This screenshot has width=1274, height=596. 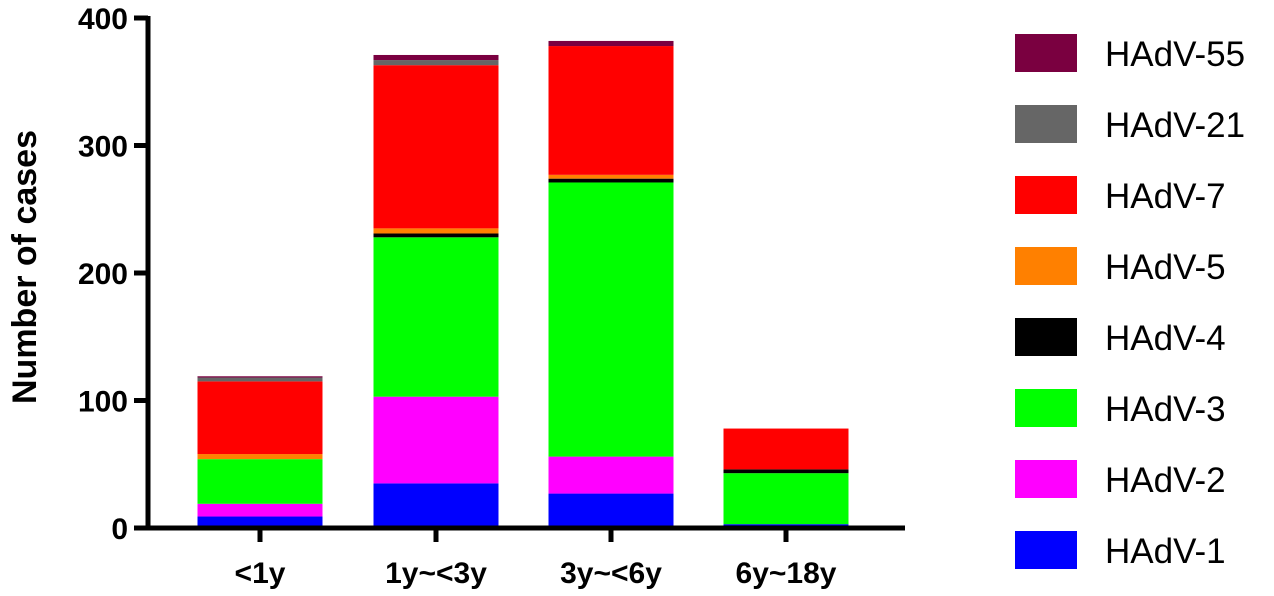 What do you see at coordinates (103, 402) in the screenshot?
I see `y-tick-label-100: 100` at bounding box center [103, 402].